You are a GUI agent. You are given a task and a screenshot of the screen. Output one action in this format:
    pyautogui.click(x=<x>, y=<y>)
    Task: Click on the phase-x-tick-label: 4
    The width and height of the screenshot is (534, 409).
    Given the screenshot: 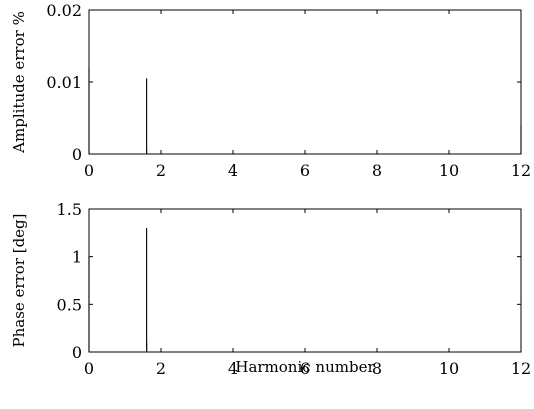 What is the action you would take?
    pyautogui.click(x=233, y=368)
    